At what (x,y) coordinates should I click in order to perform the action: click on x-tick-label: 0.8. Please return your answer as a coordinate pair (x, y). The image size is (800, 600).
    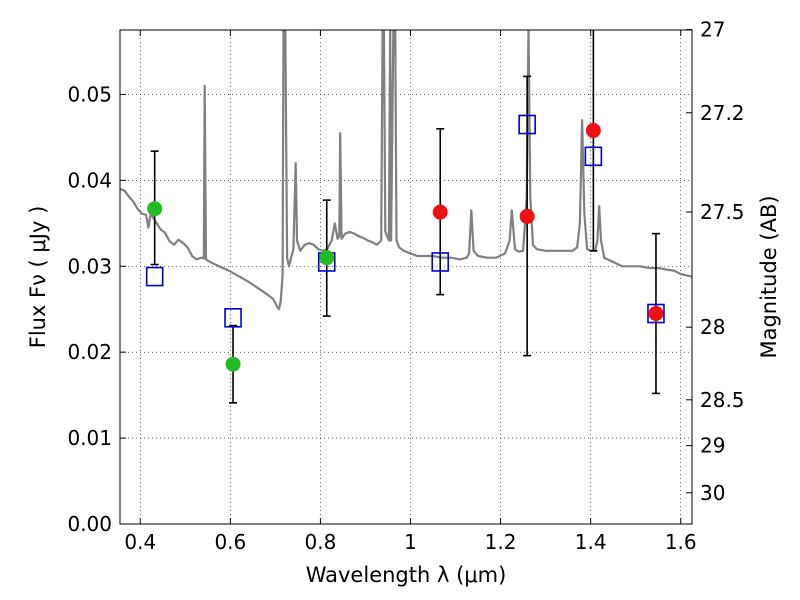
    Looking at the image, I should click on (321, 542).